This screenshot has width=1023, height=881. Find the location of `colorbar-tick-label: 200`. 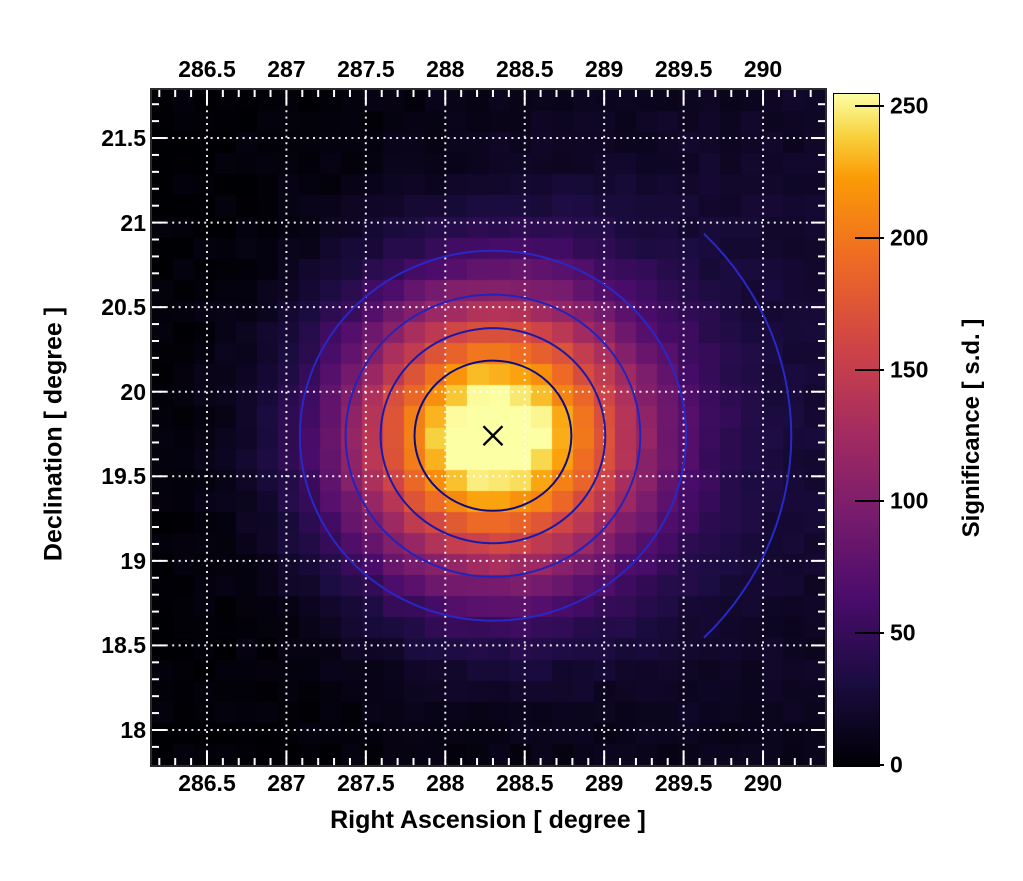

colorbar-tick-label: 200 is located at coordinates (909, 237).